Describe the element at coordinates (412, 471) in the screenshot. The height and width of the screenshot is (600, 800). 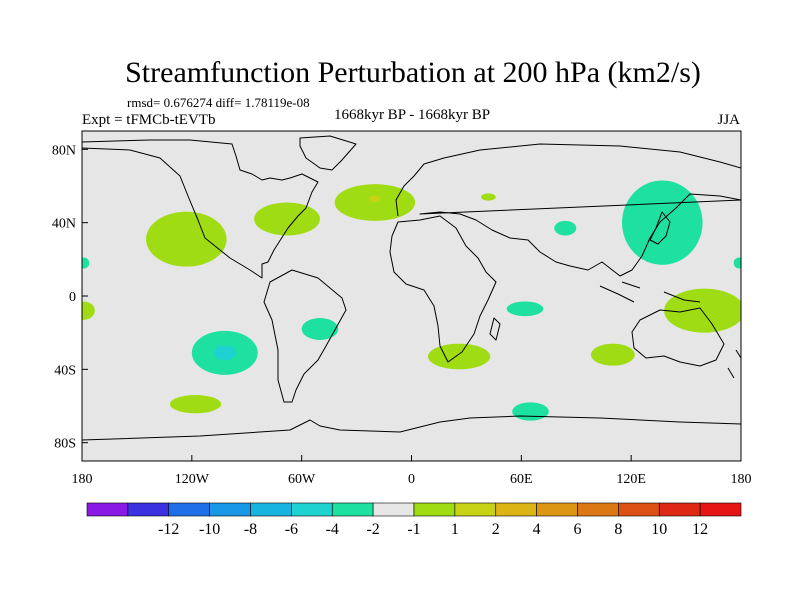
I see `longitude-axis: 180 120W 60W 0 60E 120E 180` at that location.